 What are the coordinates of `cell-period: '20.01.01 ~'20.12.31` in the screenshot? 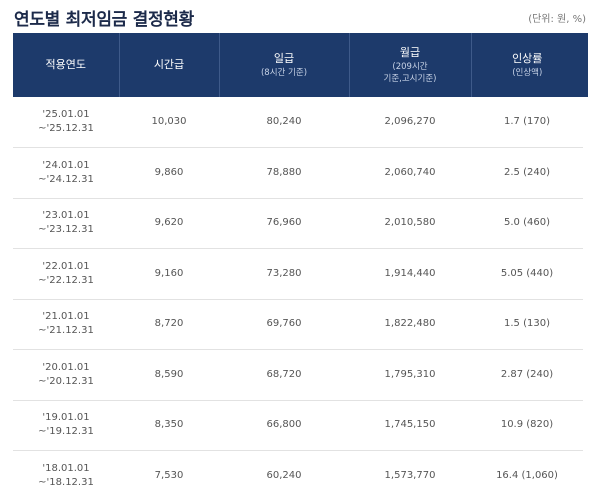 It's located at (66, 375).